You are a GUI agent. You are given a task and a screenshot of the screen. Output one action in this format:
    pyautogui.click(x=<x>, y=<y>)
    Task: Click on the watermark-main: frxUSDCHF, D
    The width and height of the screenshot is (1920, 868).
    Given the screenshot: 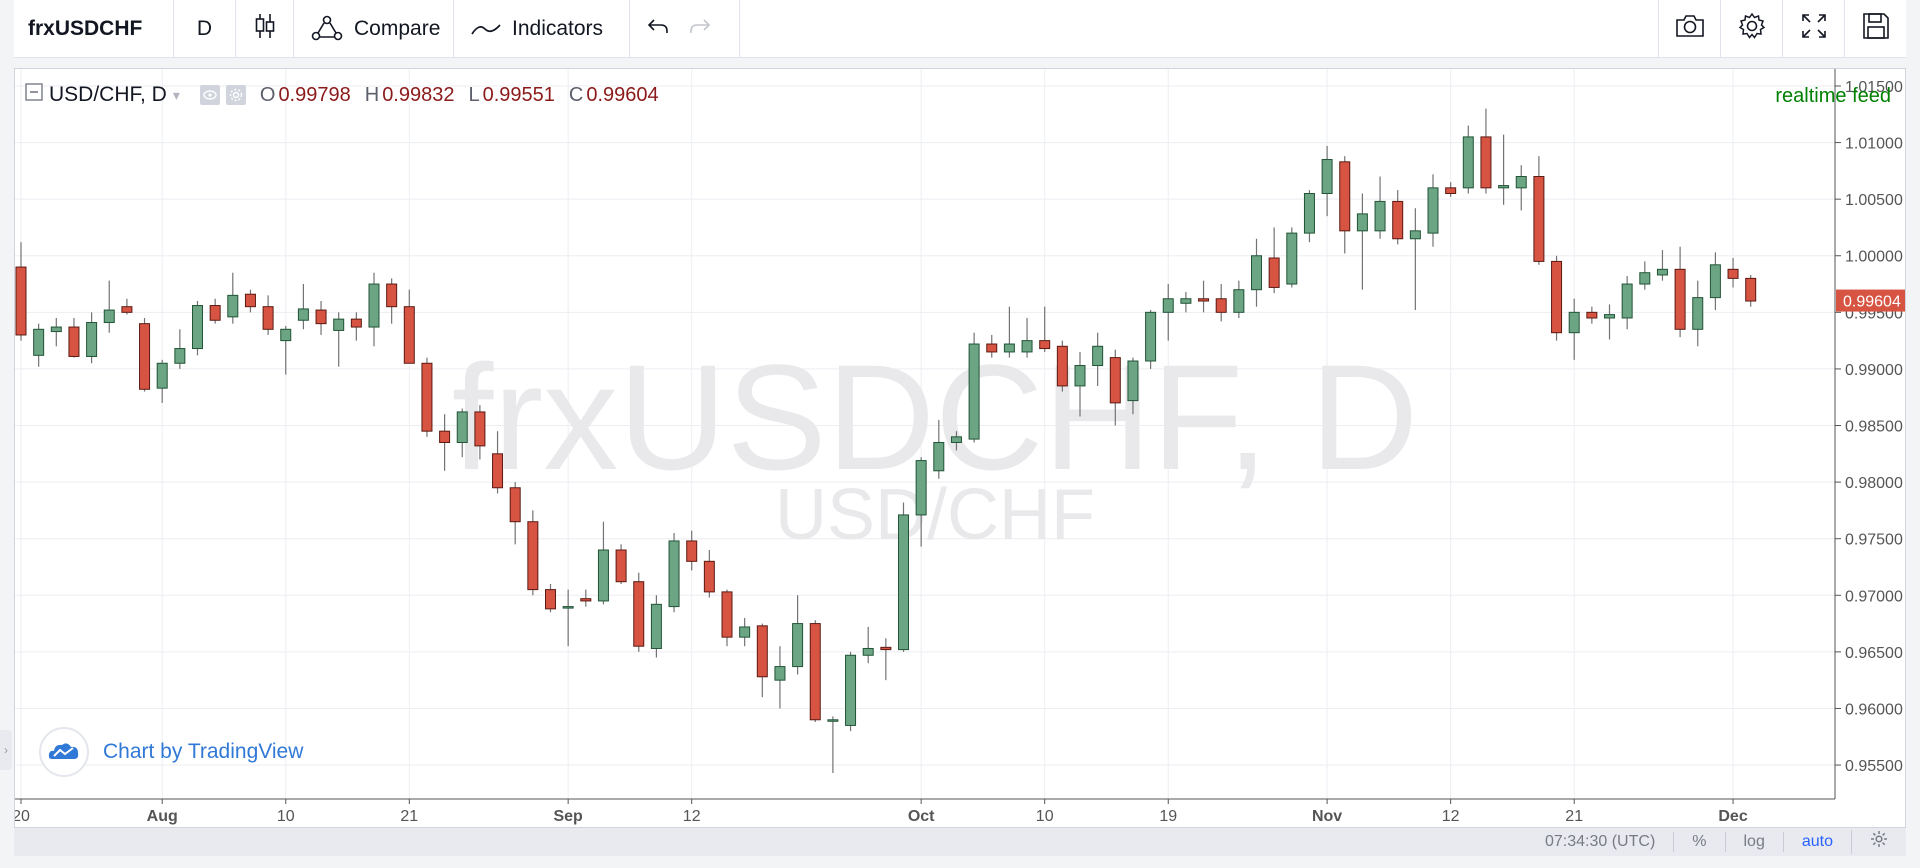 What is the action you would take?
    pyautogui.click(x=935, y=417)
    